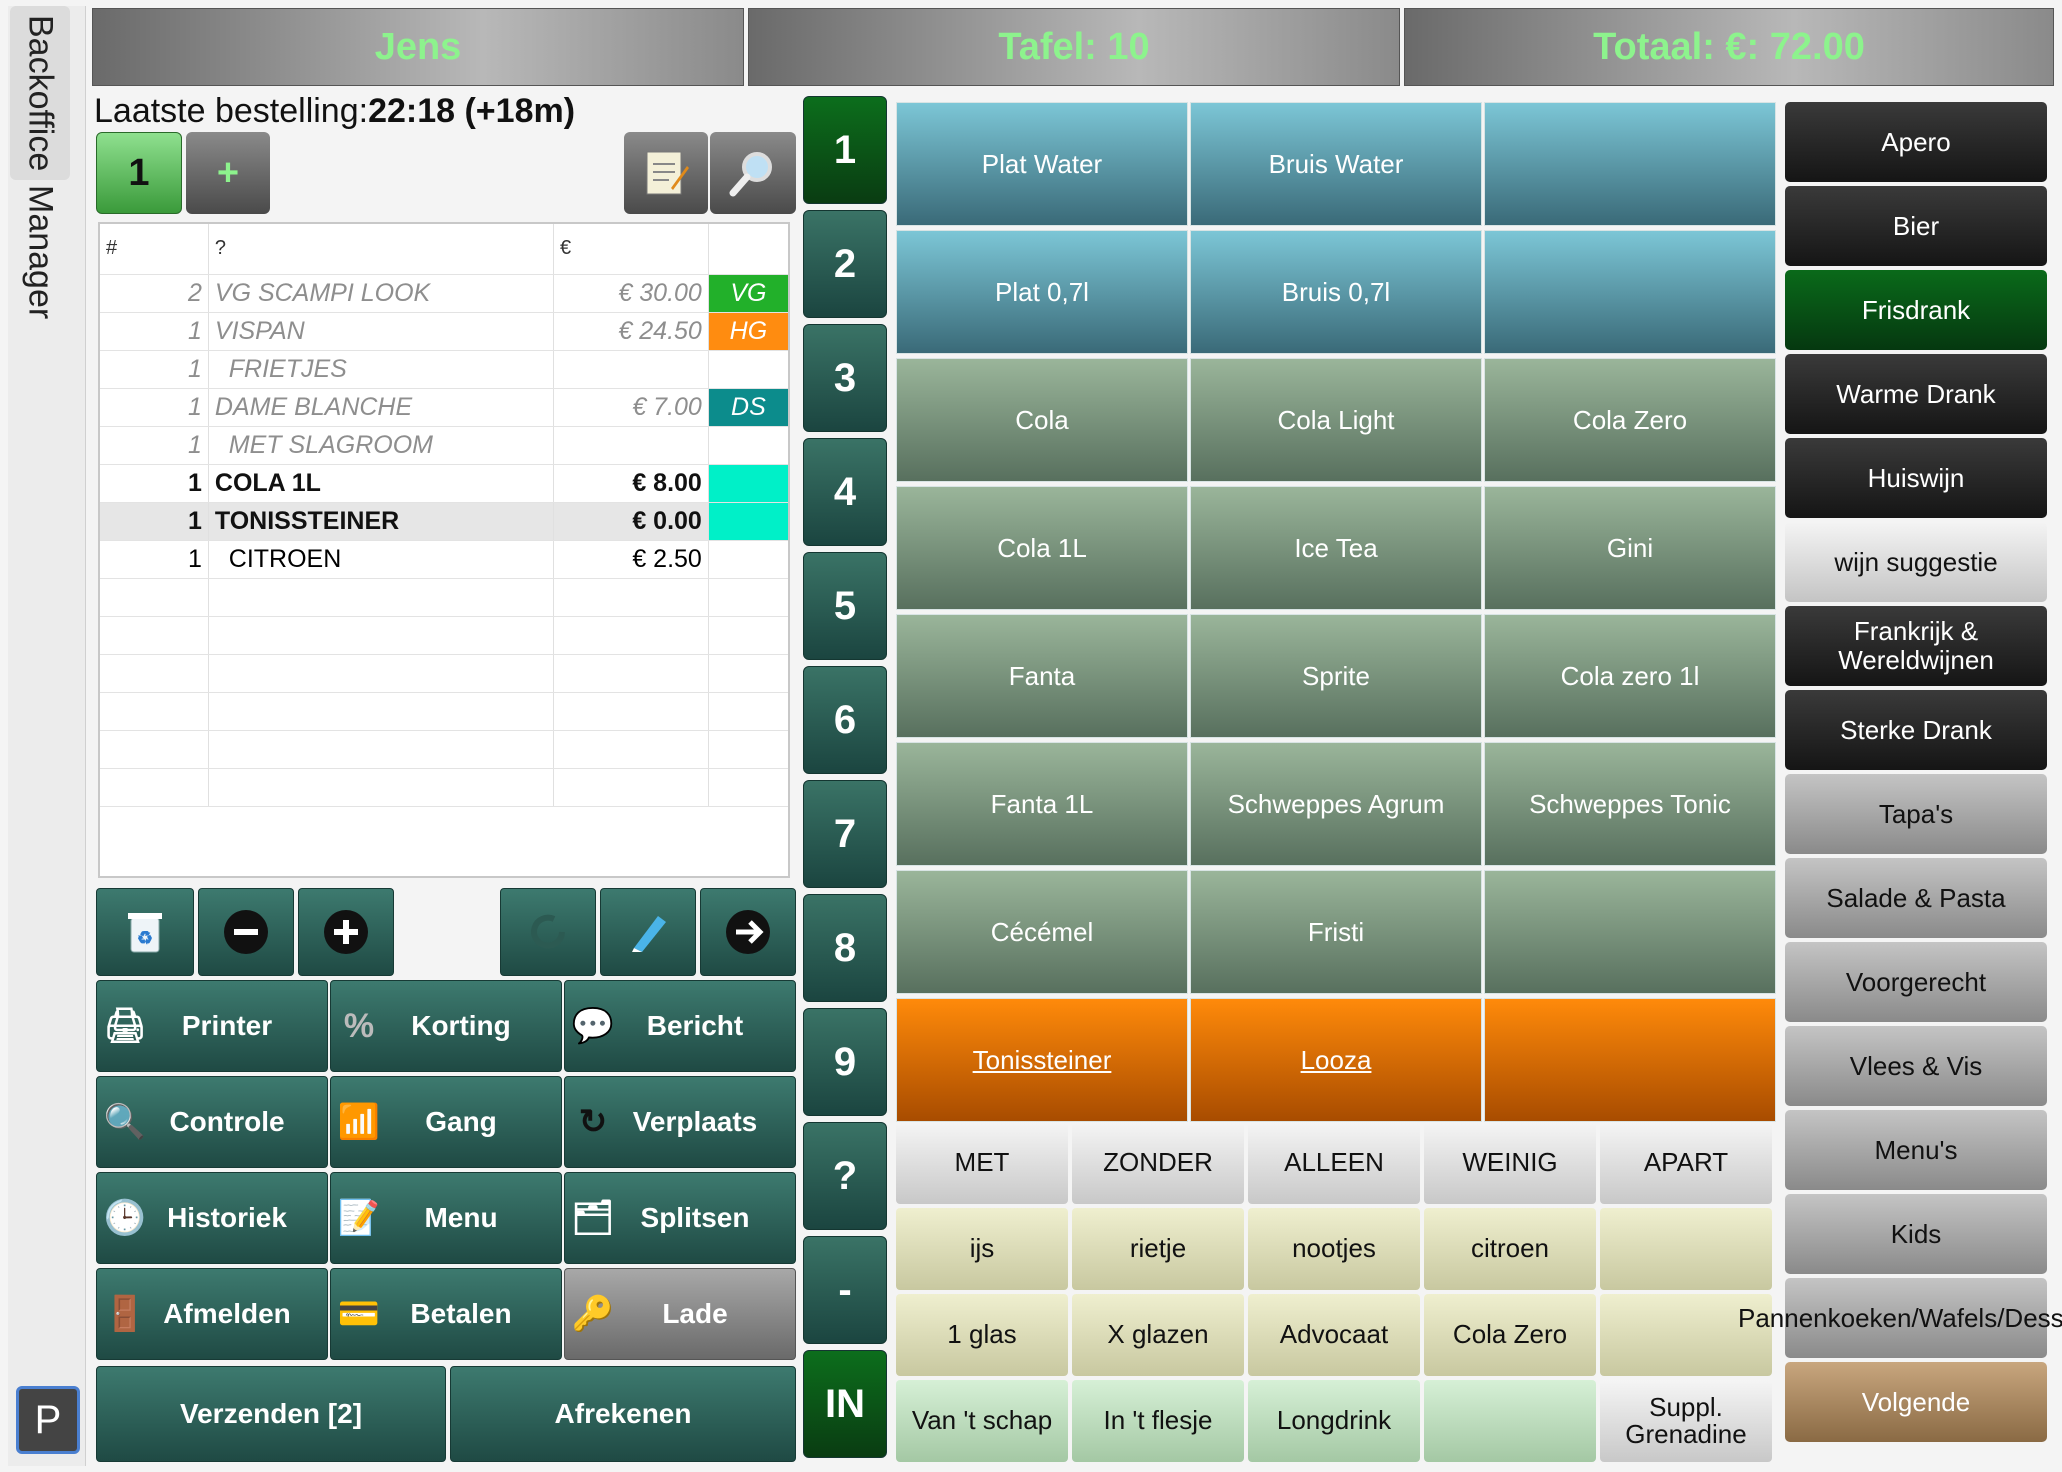 This screenshot has height=1472, width=2062. I want to click on tab-backoffice: Backoffice, so click(40, 93).